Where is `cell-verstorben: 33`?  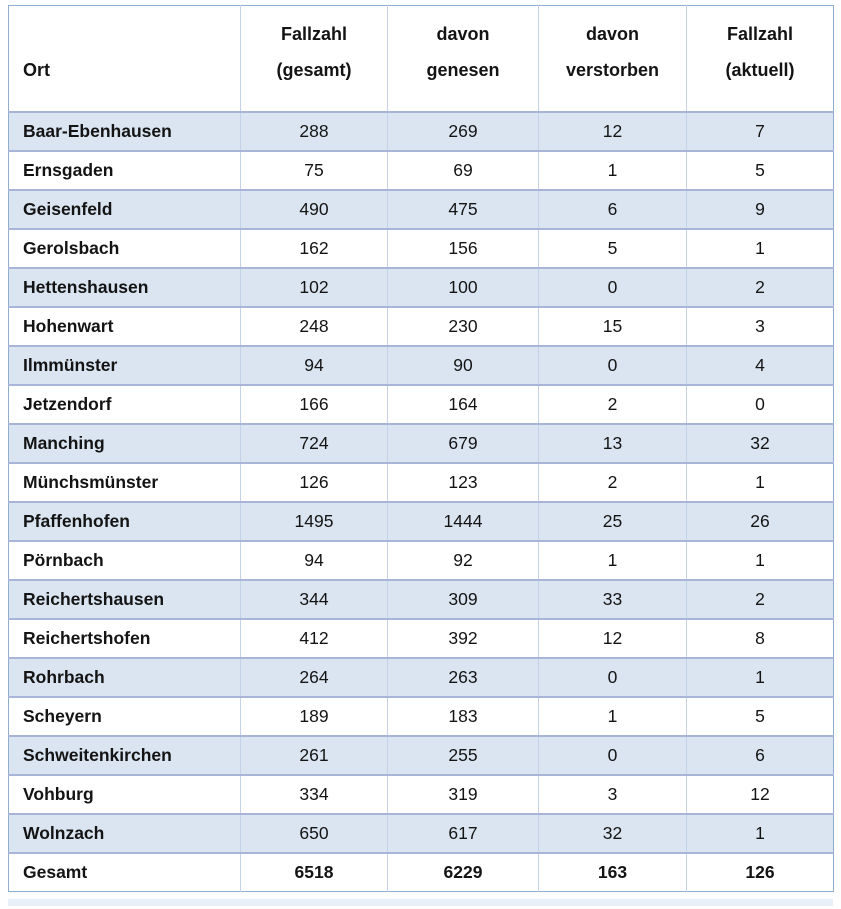
cell-verstorben: 33 is located at coordinates (612, 598).